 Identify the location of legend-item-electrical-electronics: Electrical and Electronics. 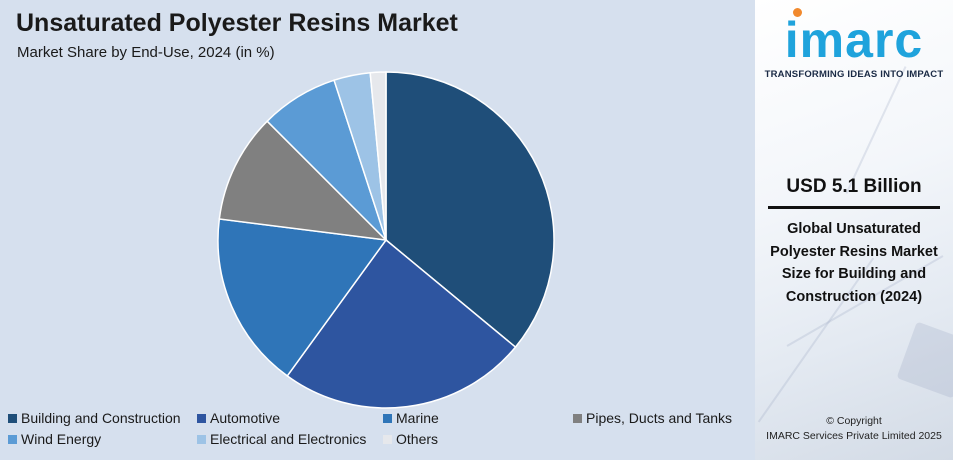
(281, 439).